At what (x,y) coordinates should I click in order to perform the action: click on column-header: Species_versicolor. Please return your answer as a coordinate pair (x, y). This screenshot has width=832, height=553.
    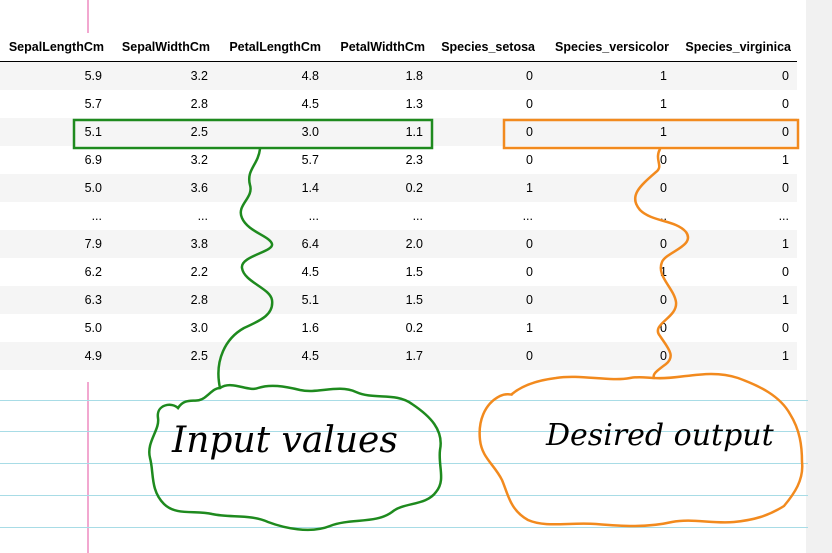
    Looking at the image, I should click on (608, 47).